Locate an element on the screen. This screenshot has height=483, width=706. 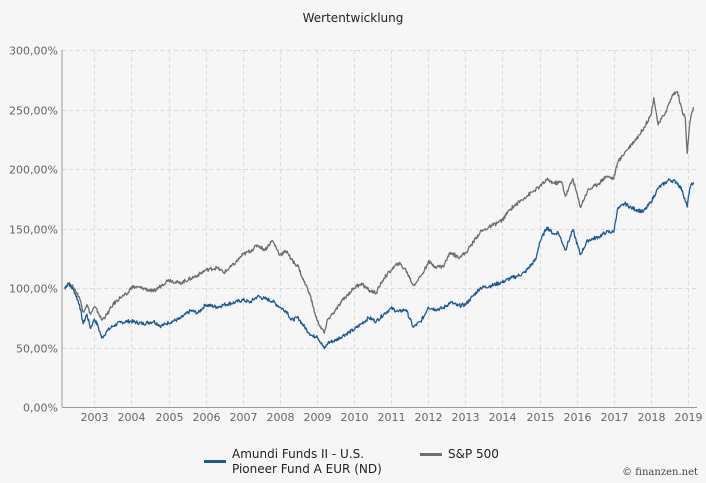
legend-swatch-fund is located at coordinates (215, 461).